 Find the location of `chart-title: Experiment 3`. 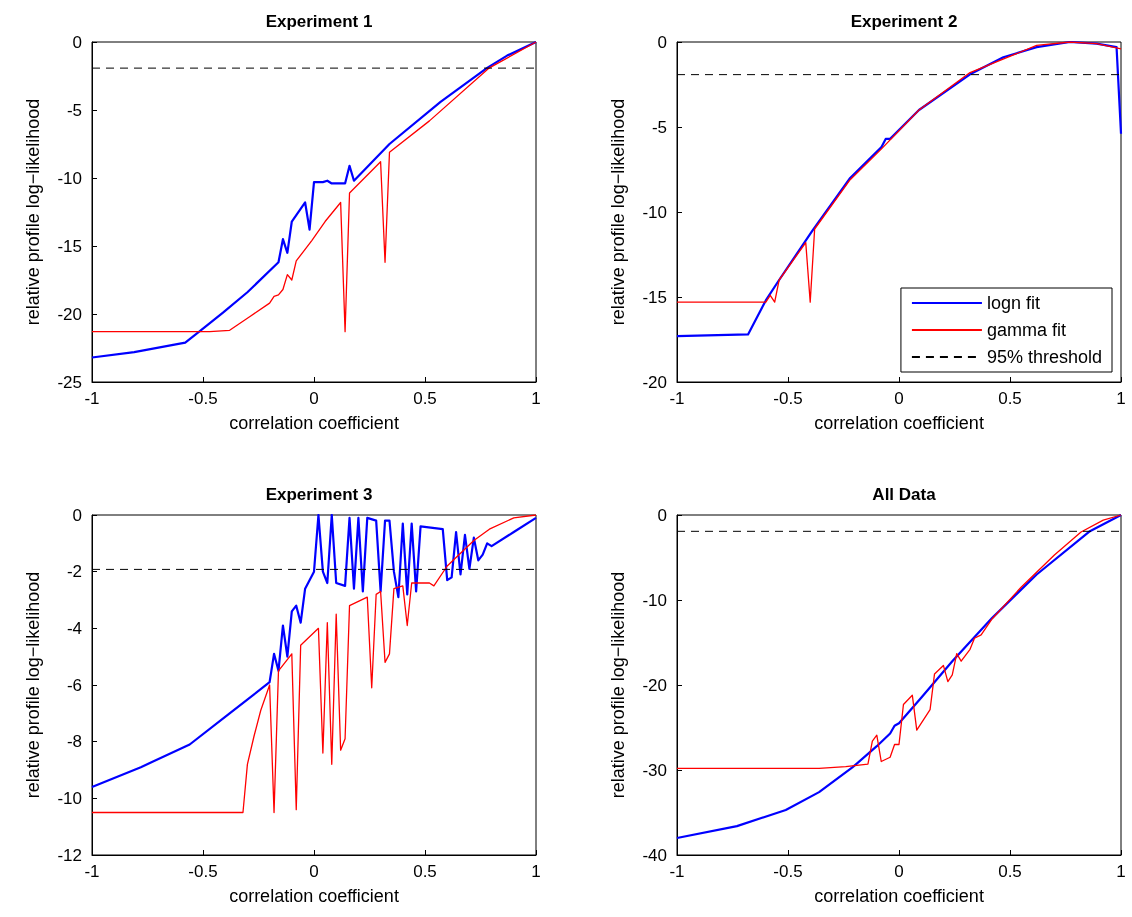

chart-title: Experiment 3 is located at coordinates (319, 494).